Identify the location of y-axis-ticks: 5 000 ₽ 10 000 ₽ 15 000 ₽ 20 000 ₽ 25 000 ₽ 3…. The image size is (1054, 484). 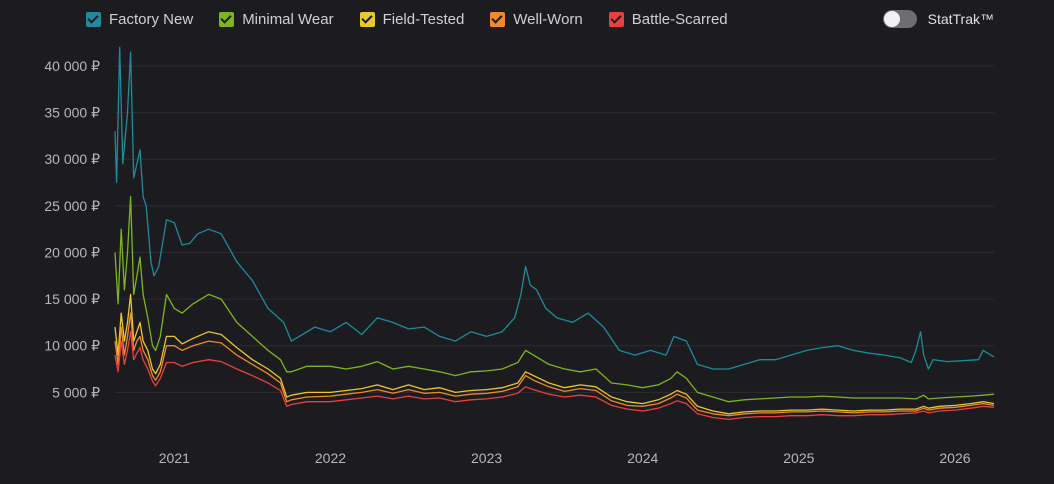
(72, 229).